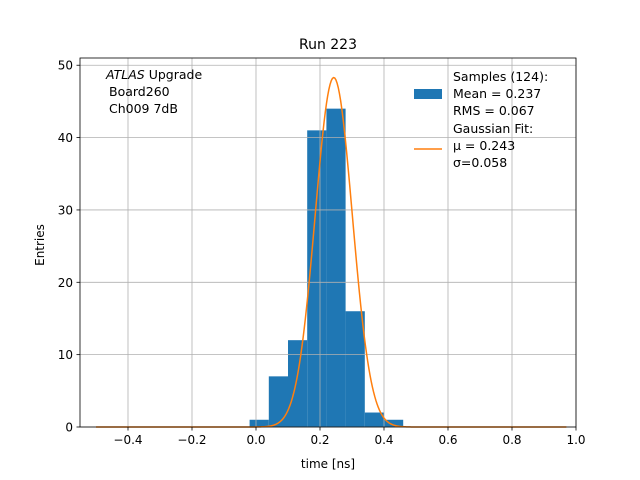  What do you see at coordinates (511, 440) in the screenshot?
I see `x-tick-label: 0.8` at bounding box center [511, 440].